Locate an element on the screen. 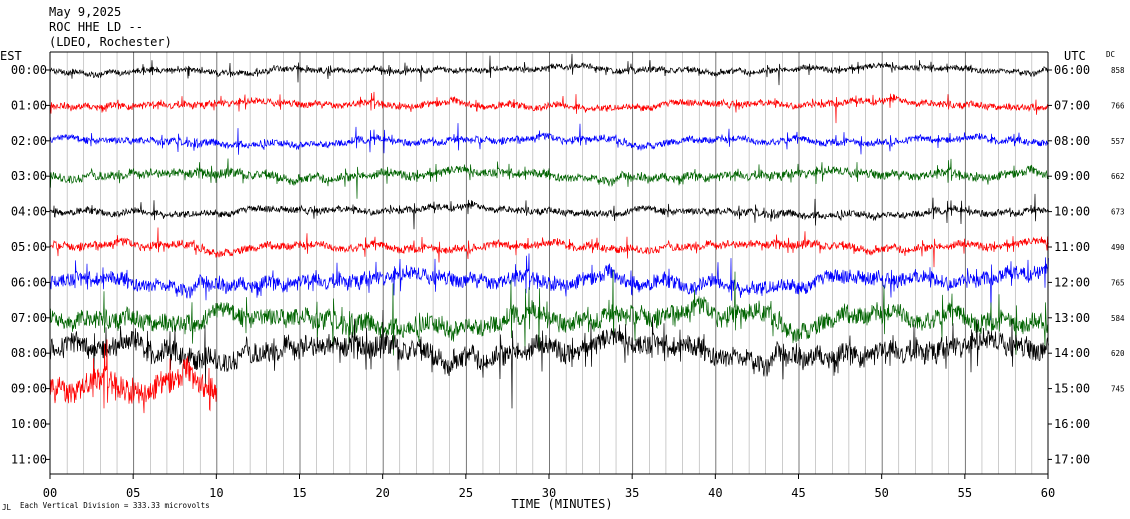 This screenshot has height=519, width=1130. utc-label: 17:00 is located at coordinates (1072, 459).